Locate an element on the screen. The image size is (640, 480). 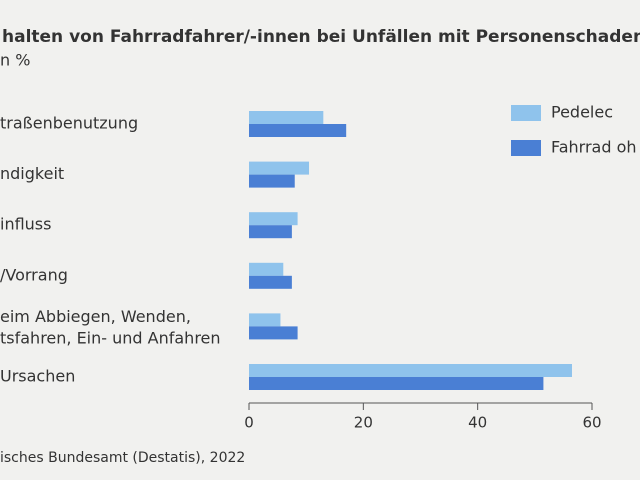
chart-subtitle: n % is located at coordinates (15, 60).